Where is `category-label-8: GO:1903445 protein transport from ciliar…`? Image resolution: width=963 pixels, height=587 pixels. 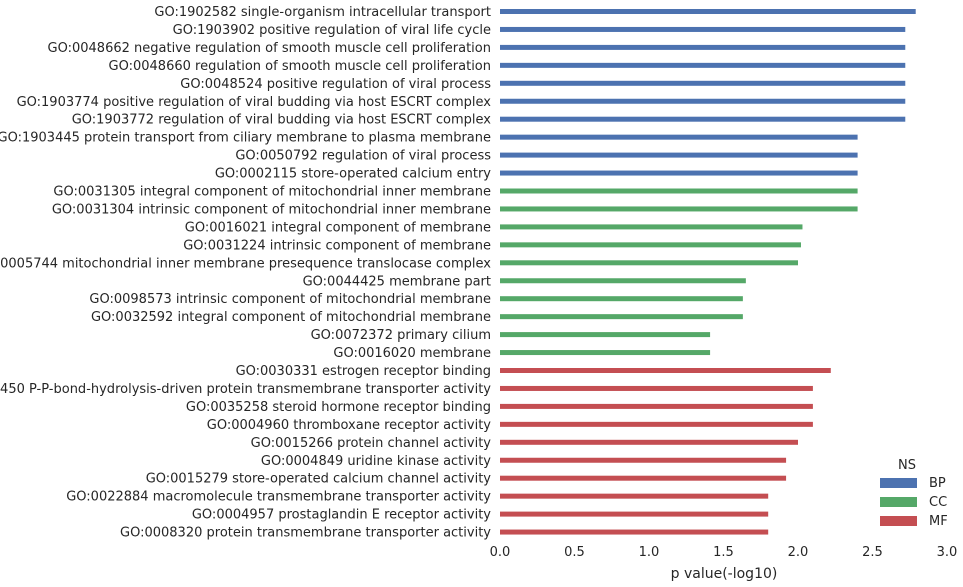
category-label-8: GO:1903445 protein transport from ciliar… is located at coordinates (245, 138).